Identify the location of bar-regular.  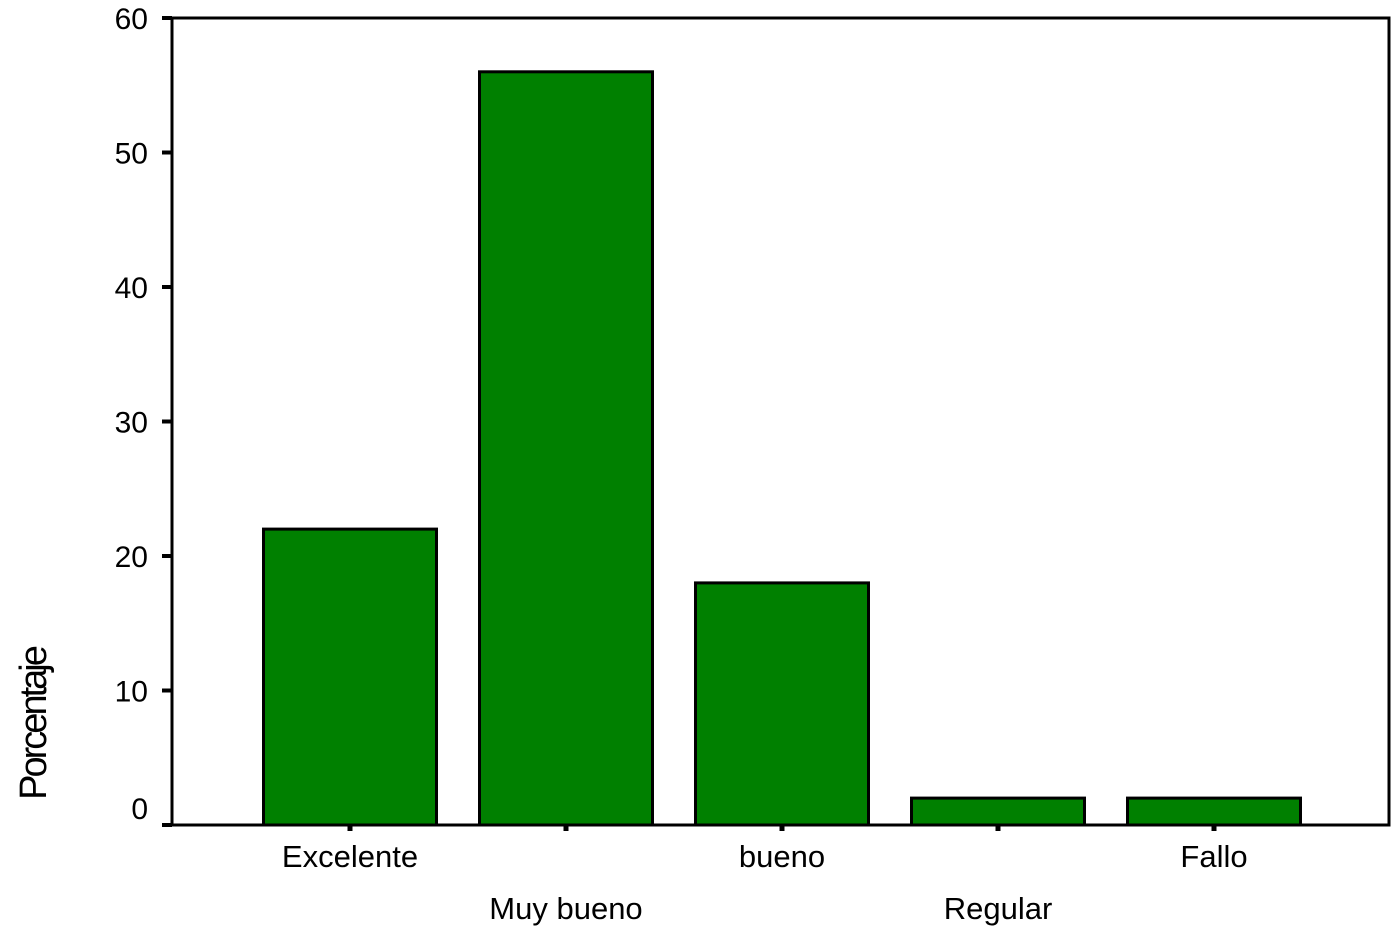
(998, 811).